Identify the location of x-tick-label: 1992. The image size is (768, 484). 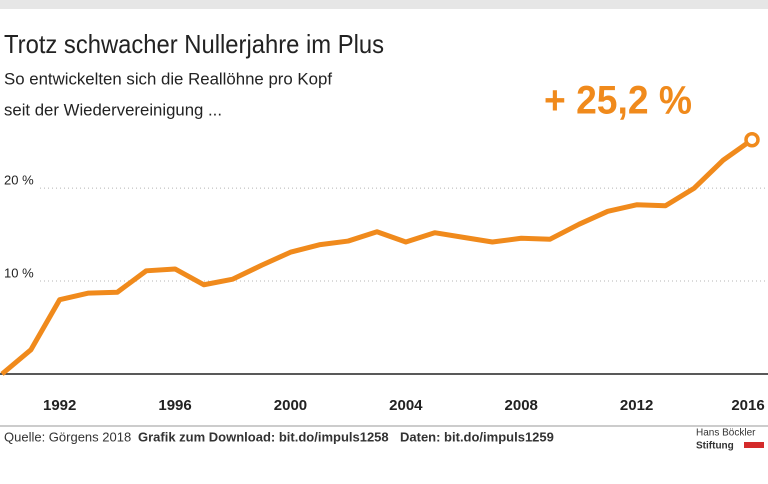
(59, 405).